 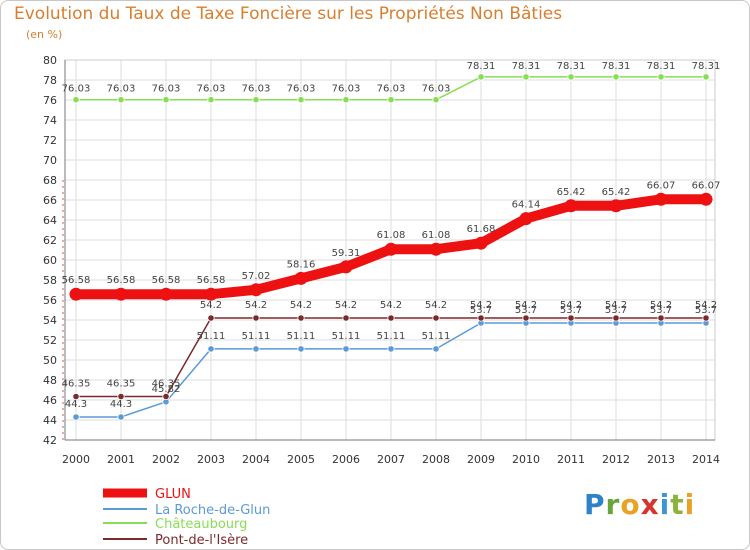 What do you see at coordinates (121, 404) in the screenshot?
I see `data-label: 44.3` at bounding box center [121, 404].